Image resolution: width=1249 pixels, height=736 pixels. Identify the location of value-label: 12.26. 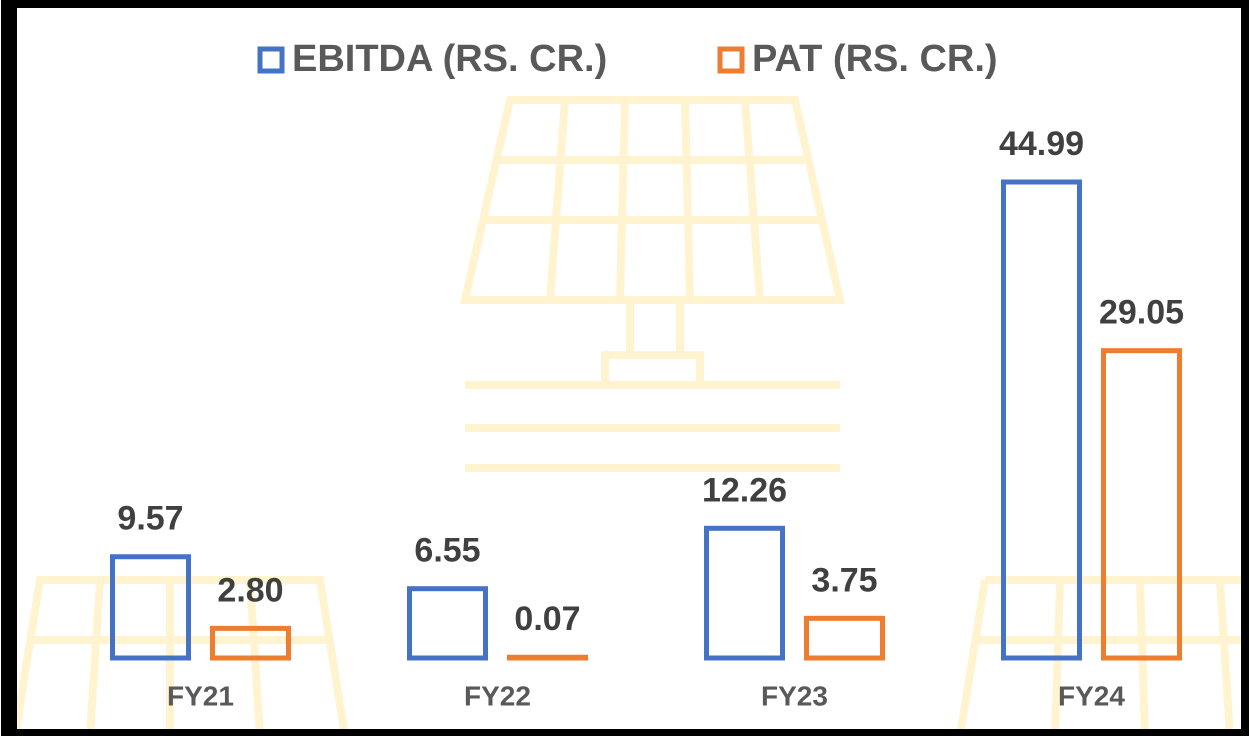
(744, 490).